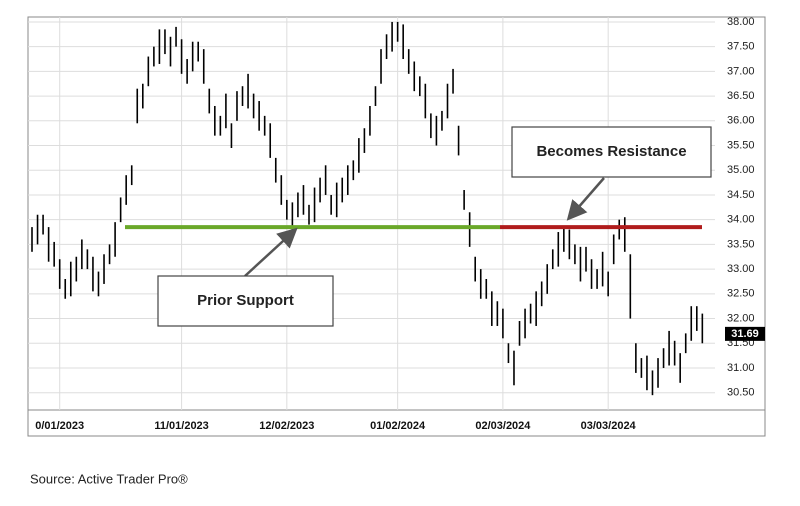 The width and height of the screenshot is (800, 506). I want to click on y-tick-label: 36.00, so click(741, 121).